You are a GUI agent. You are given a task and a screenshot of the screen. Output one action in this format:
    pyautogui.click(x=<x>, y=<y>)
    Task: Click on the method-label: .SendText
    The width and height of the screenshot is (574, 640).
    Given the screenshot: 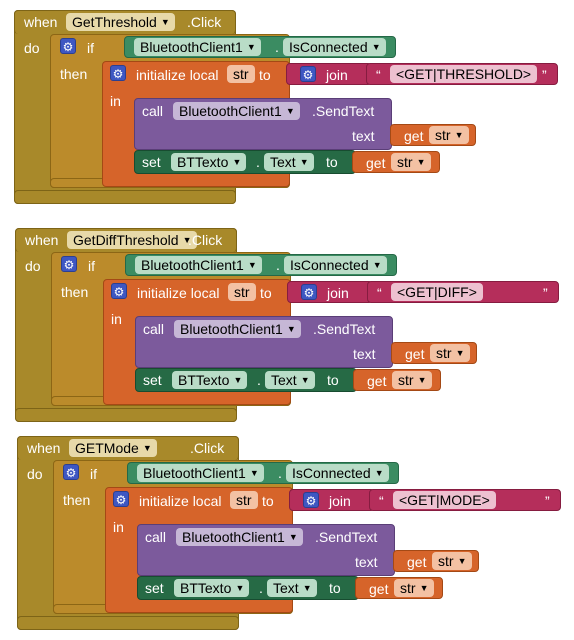 What is the action you would take?
    pyautogui.click(x=343, y=111)
    